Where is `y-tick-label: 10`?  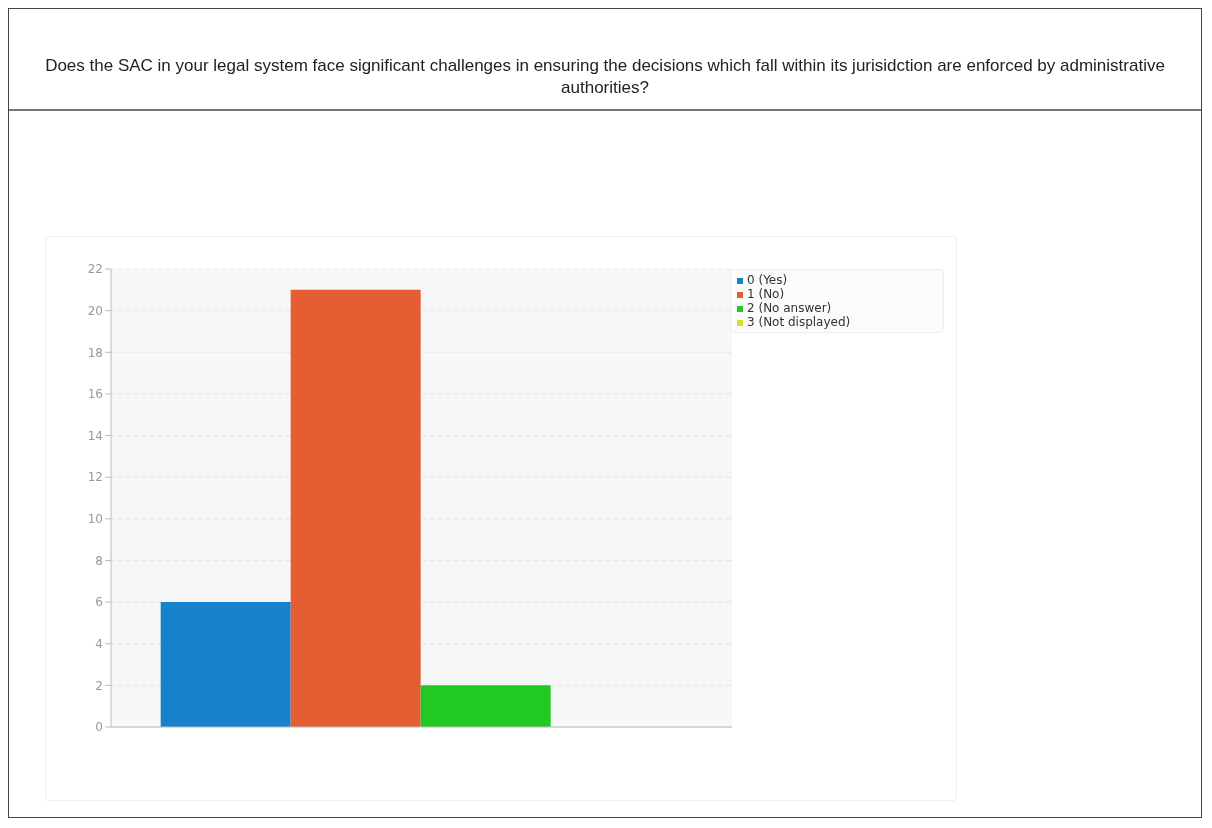
y-tick-label: 10 is located at coordinates (95, 519).